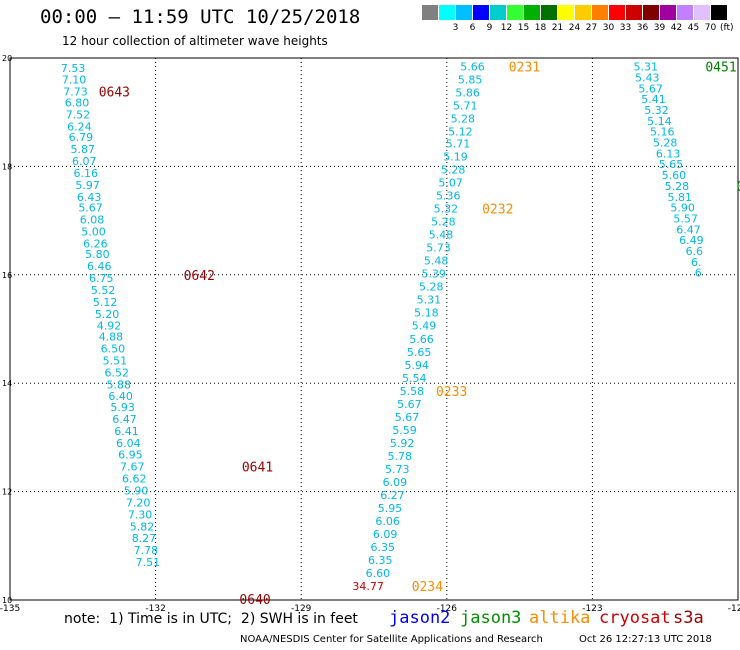 This screenshot has width=740, height=650. Describe the element at coordinates (668, 153) in the screenshot. I see `wave-height-label: 6.13` at that location.